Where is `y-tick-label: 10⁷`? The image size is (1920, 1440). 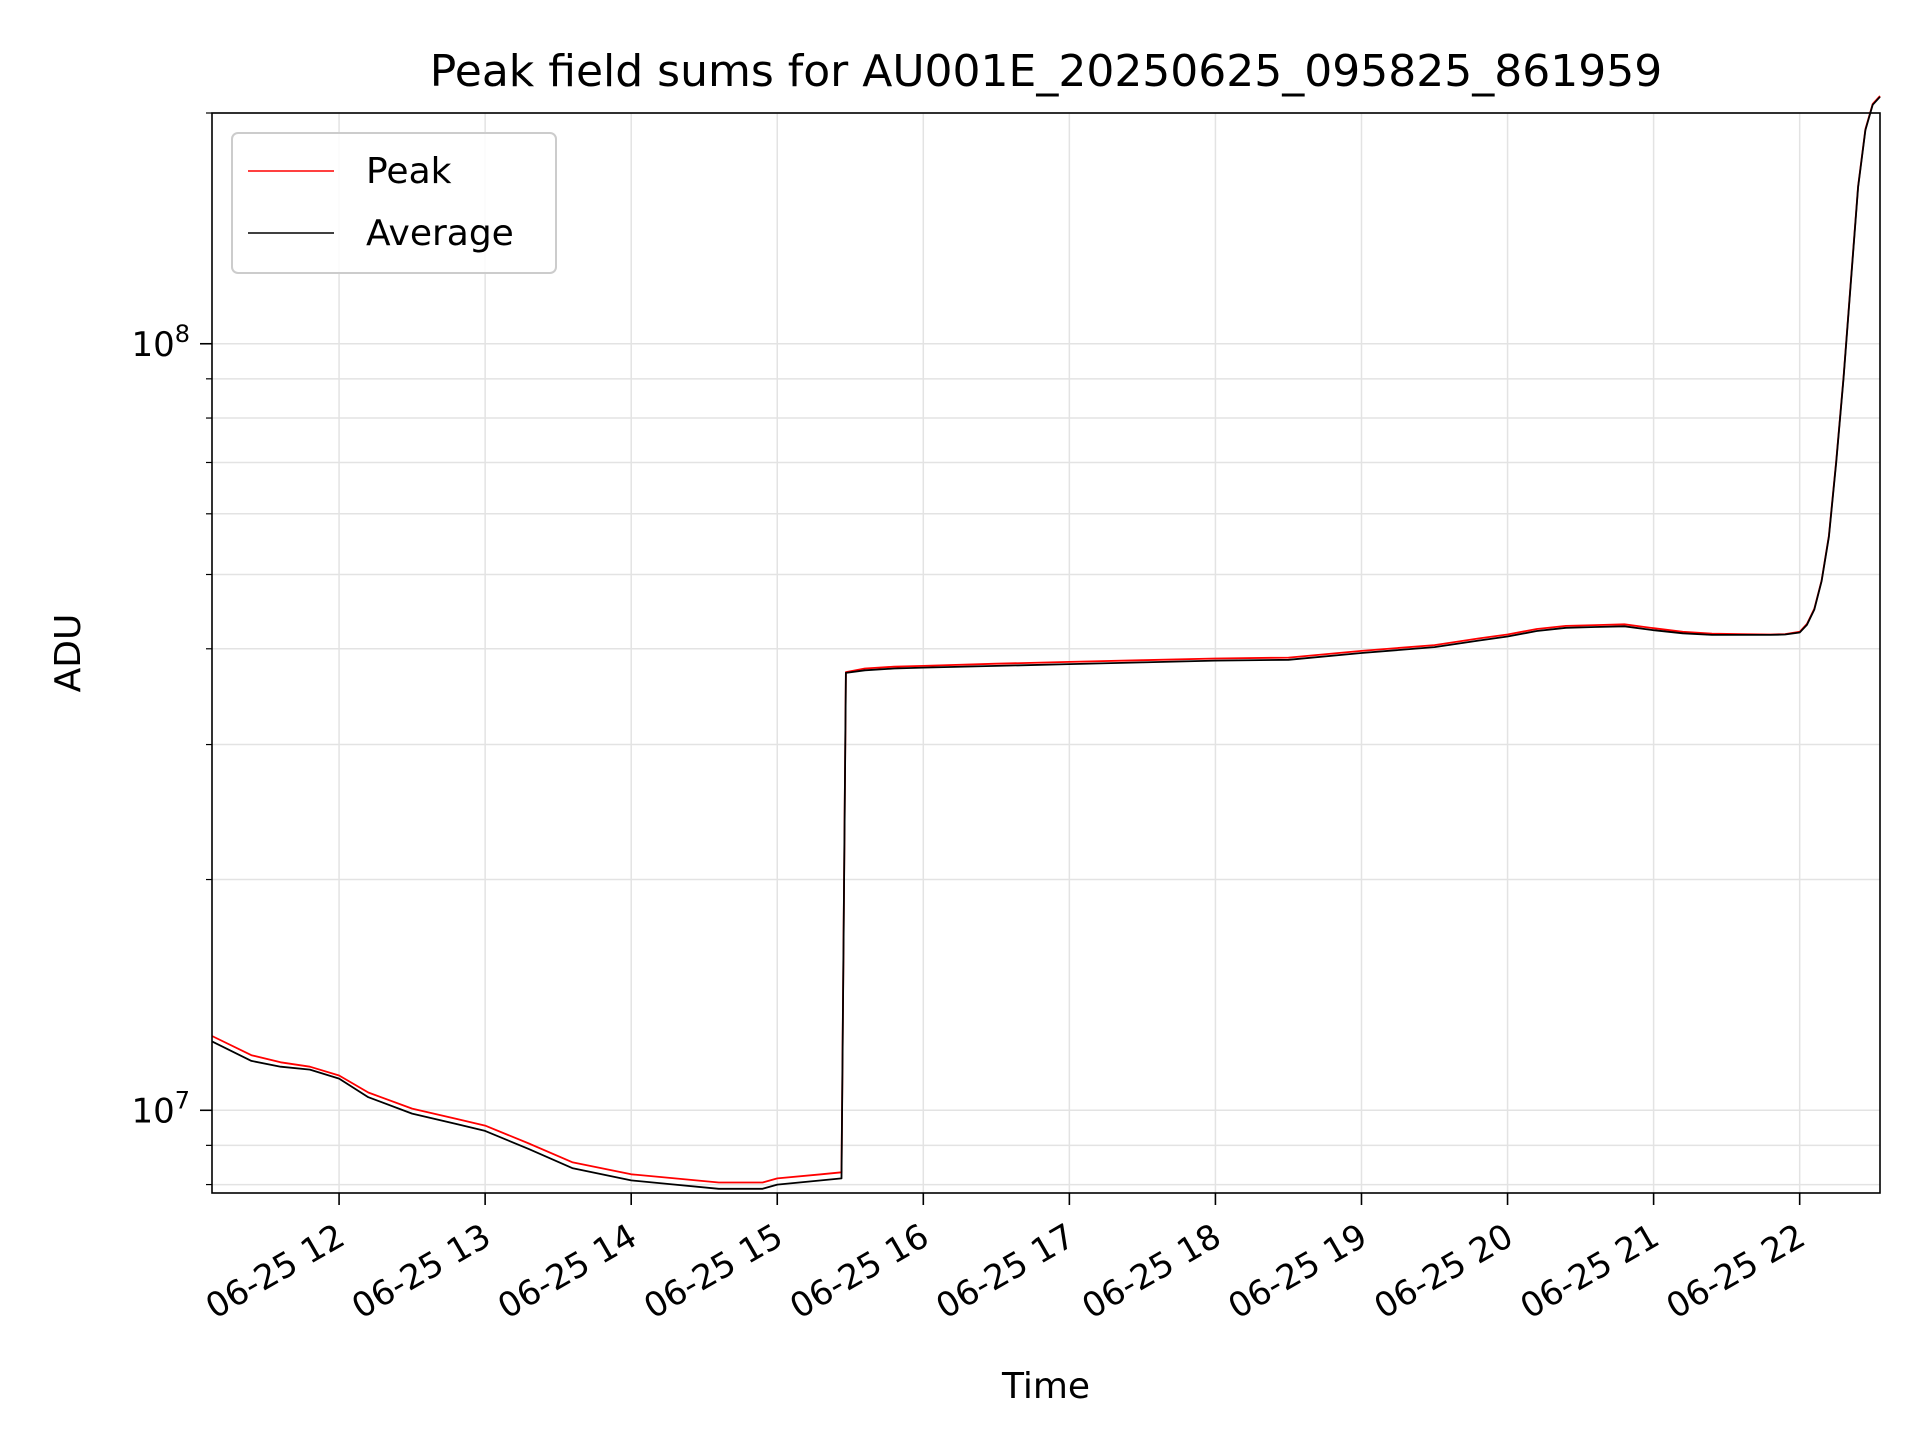 y-tick-label: 10⁷ is located at coordinates (160, 1108).